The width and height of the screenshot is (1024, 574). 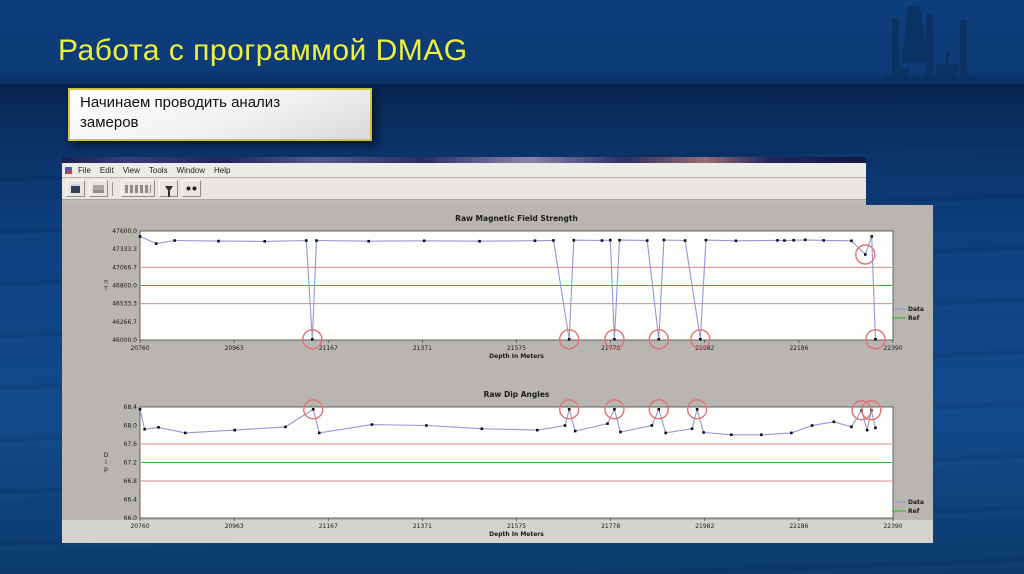 I want to click on menu-item-edit: Edit, so click(x=106, y=170).